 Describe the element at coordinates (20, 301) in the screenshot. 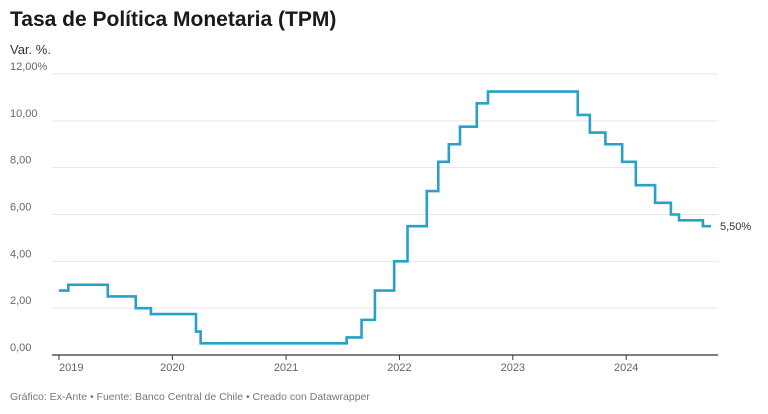

I see `y-tick-label: 2,00` at that location.